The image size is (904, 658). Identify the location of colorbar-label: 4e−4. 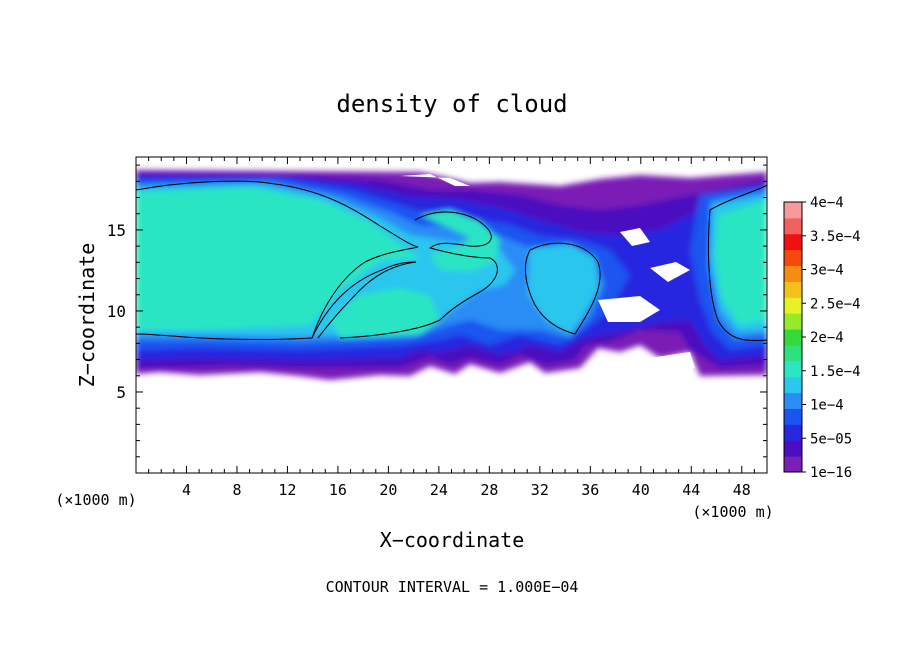
(827, 203).